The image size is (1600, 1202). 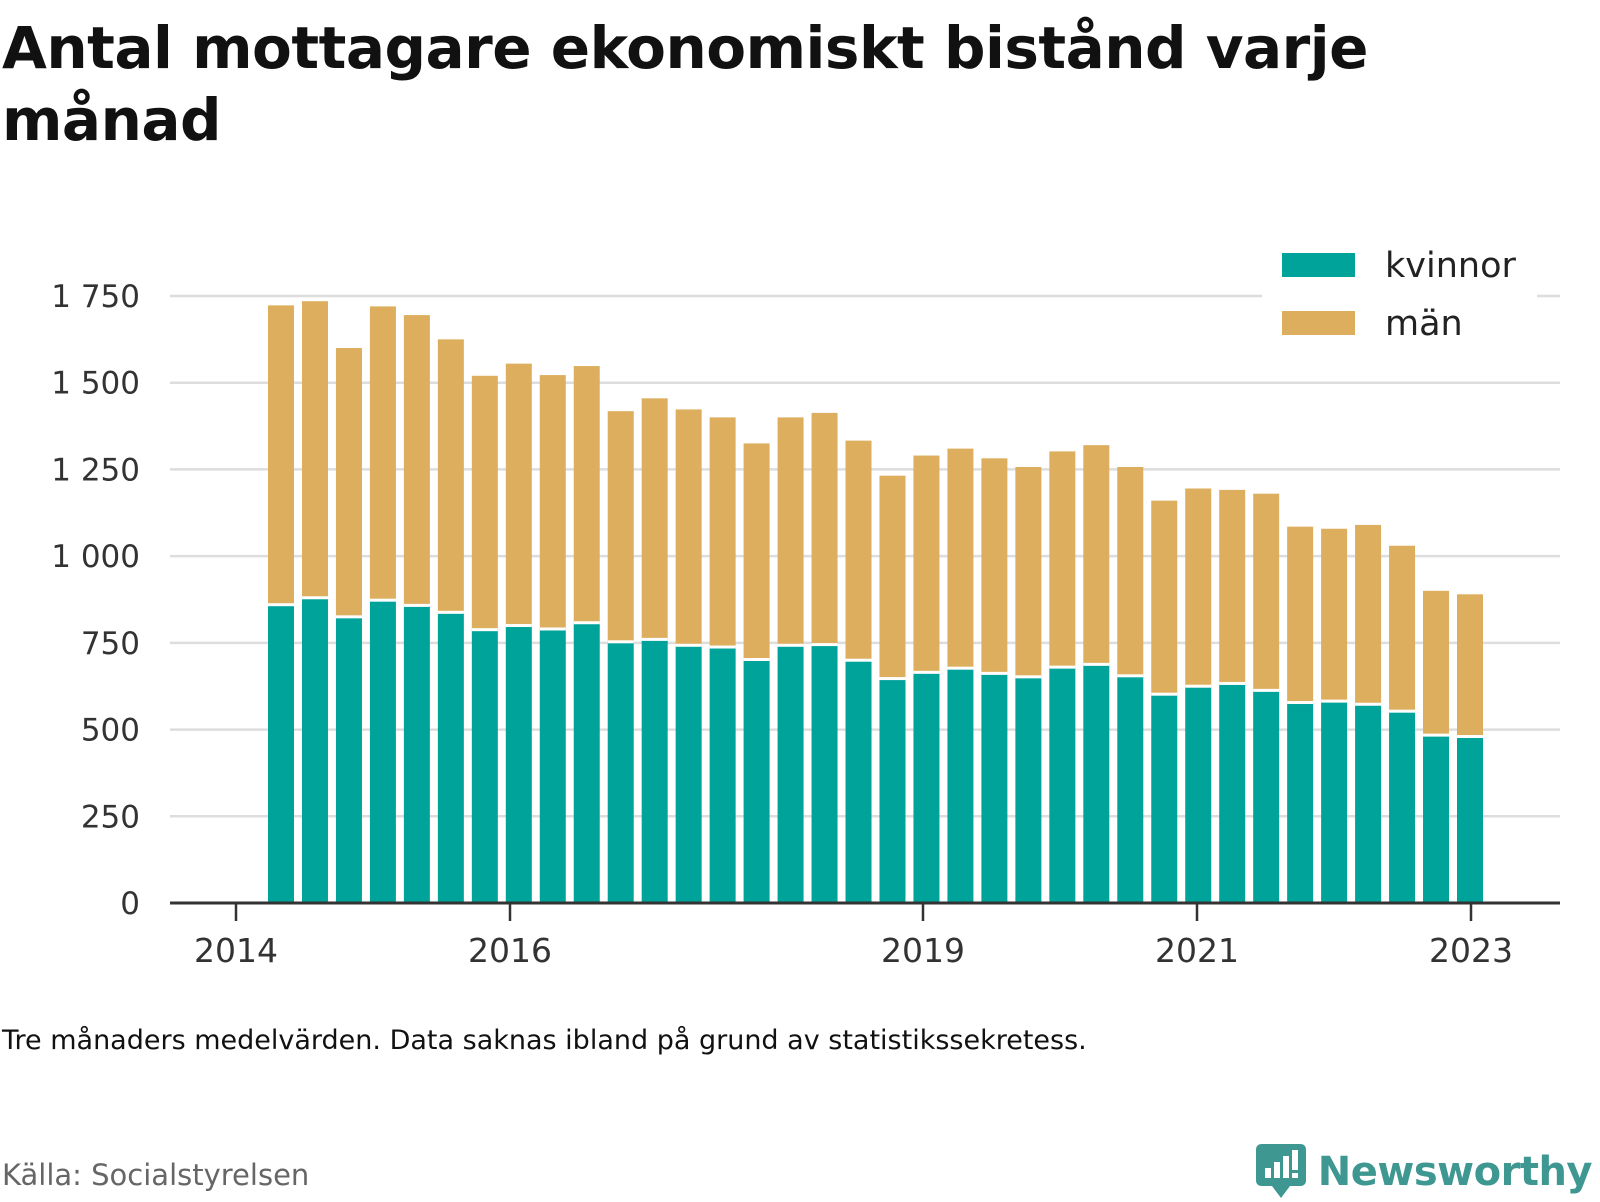 I want to click on x-tick-label: 2014, so click(x=236, y=950).